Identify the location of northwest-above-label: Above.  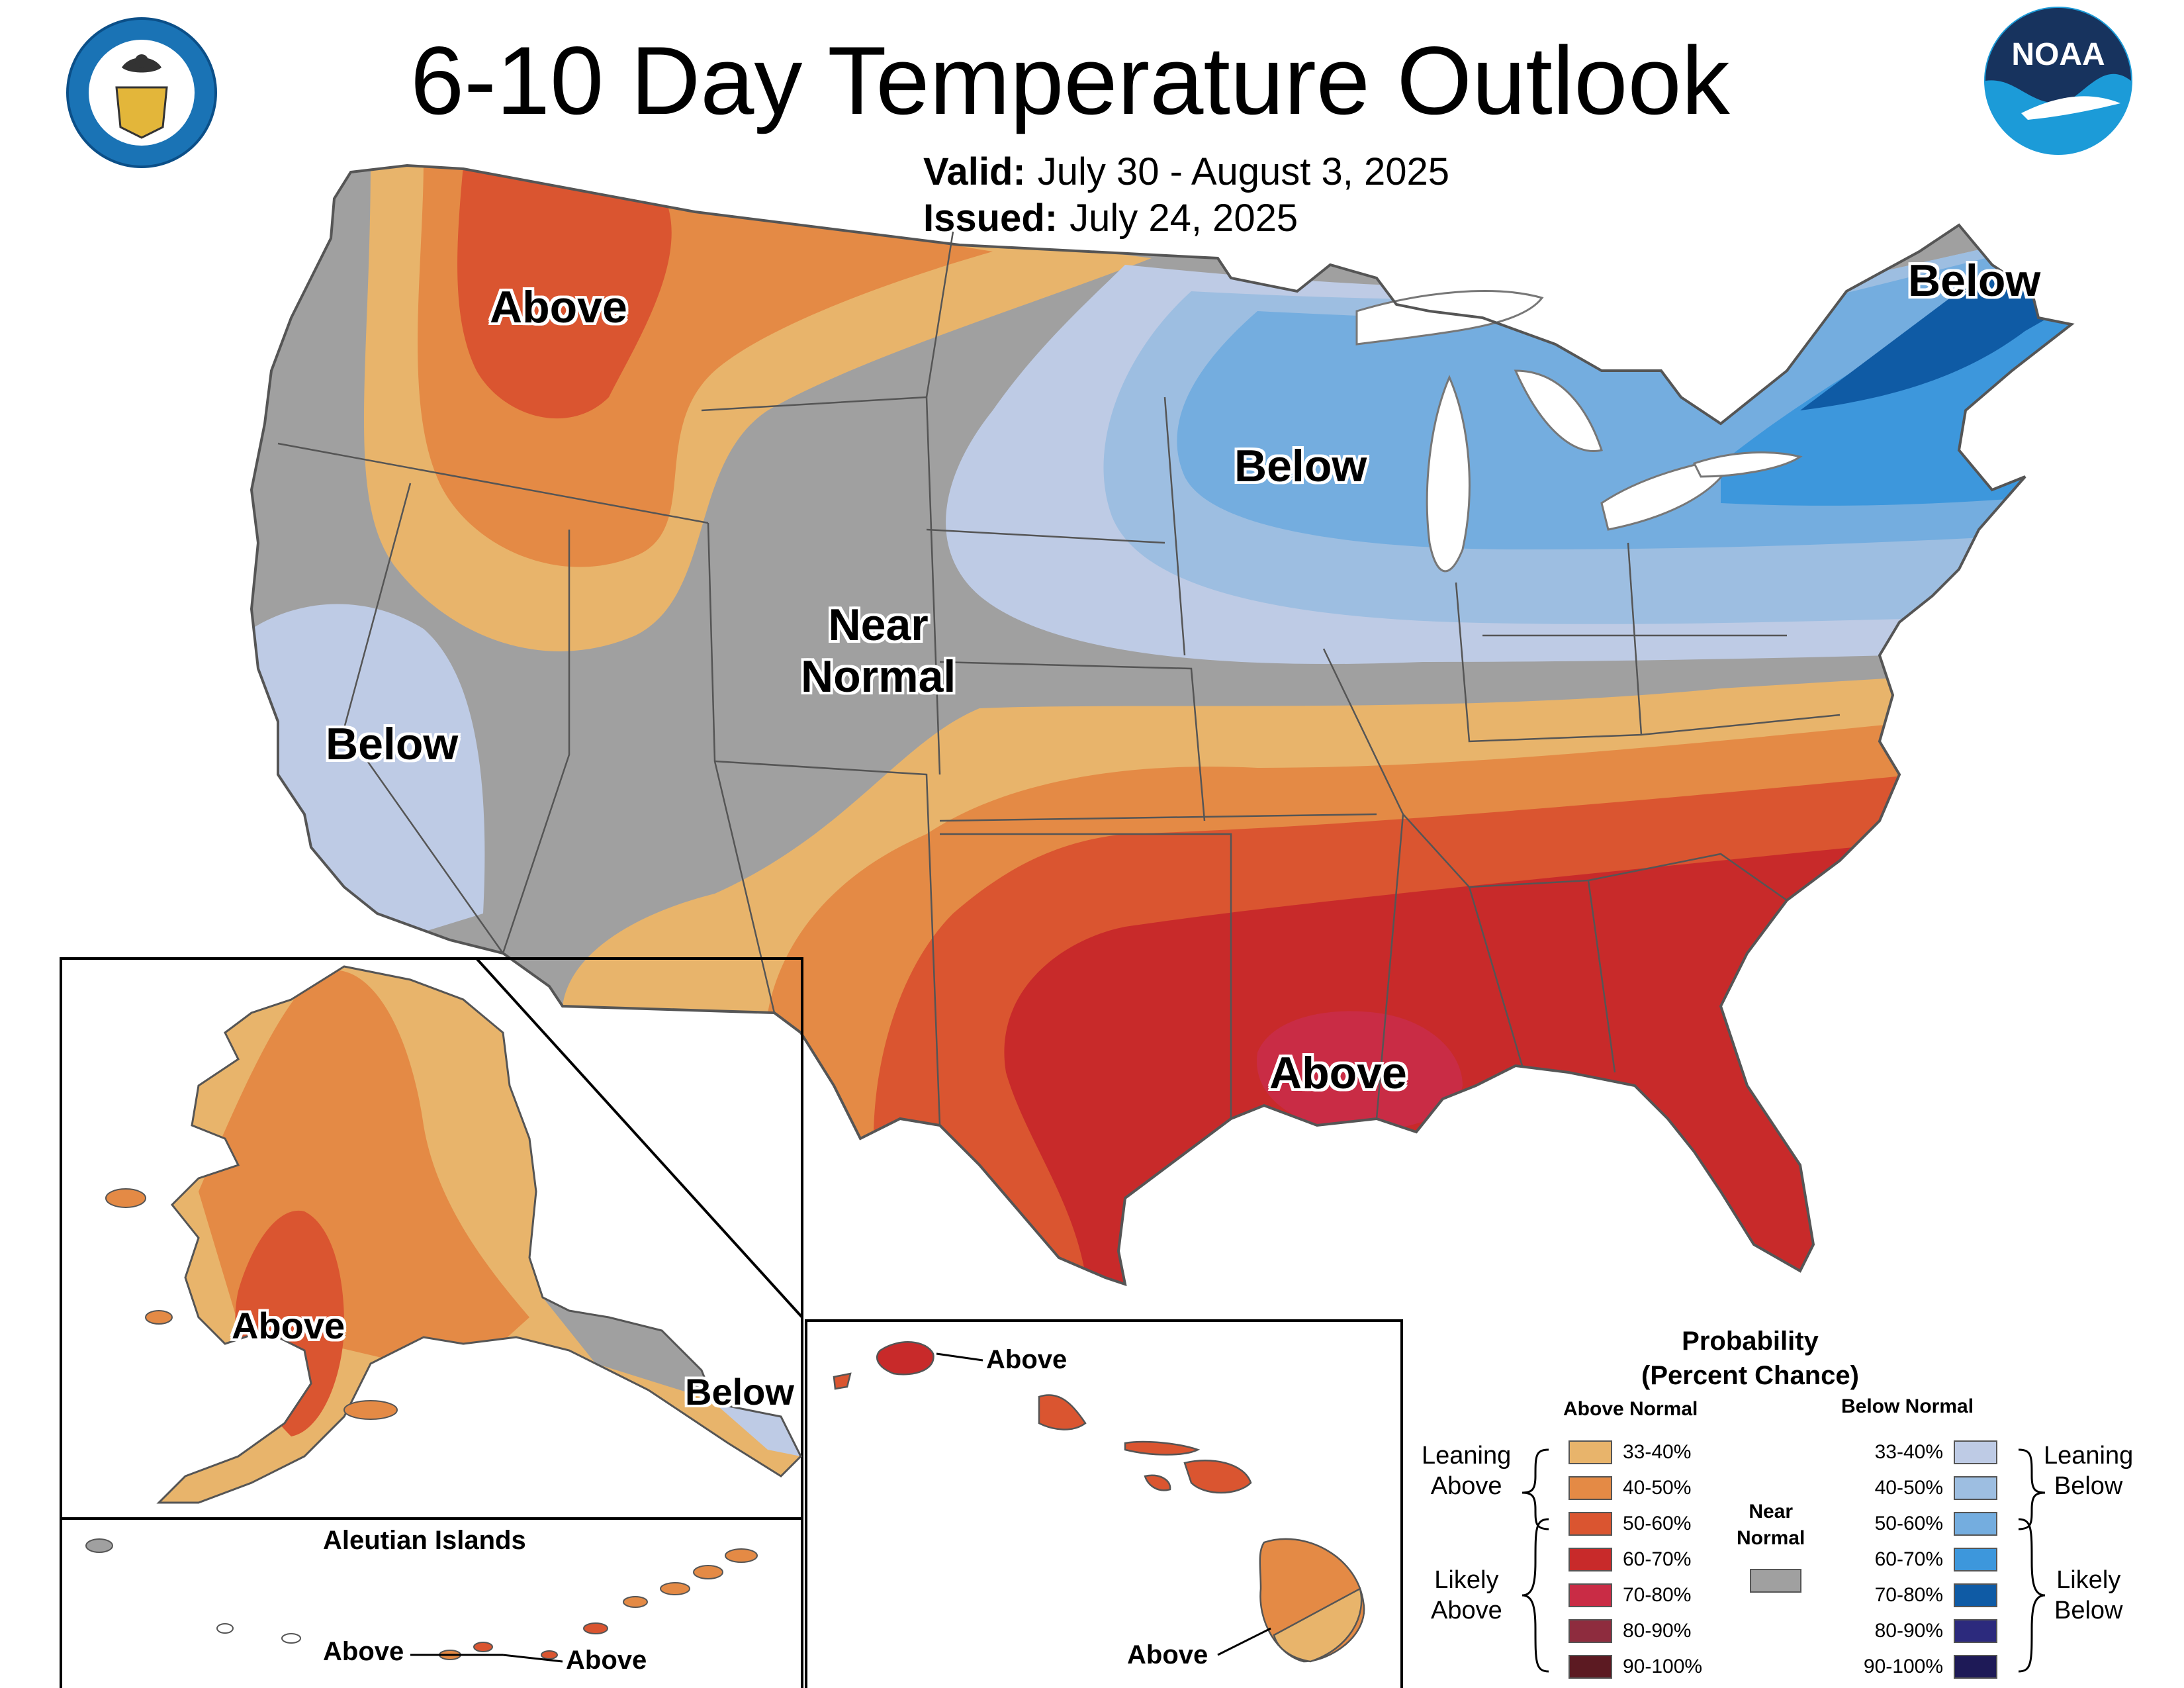
(558, 307).